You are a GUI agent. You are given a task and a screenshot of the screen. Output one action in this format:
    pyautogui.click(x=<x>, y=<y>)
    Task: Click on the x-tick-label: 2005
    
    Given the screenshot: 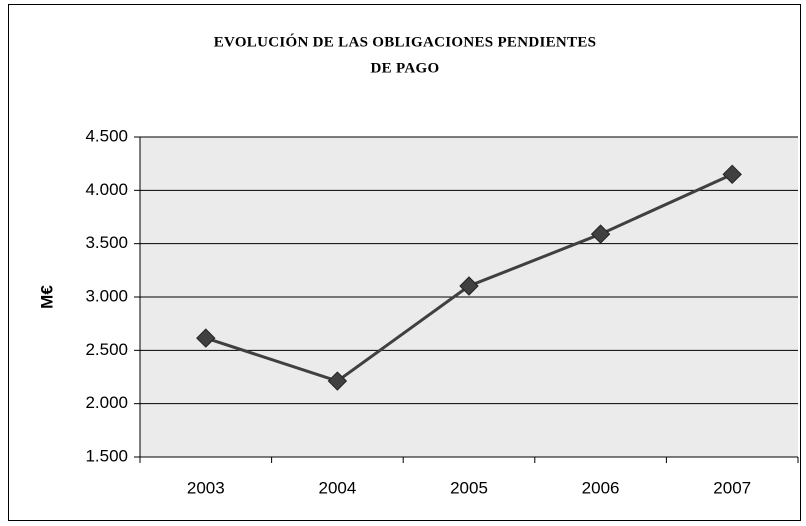 What is the action you would take?
    pyautogui.click(x=469, y=487)
    